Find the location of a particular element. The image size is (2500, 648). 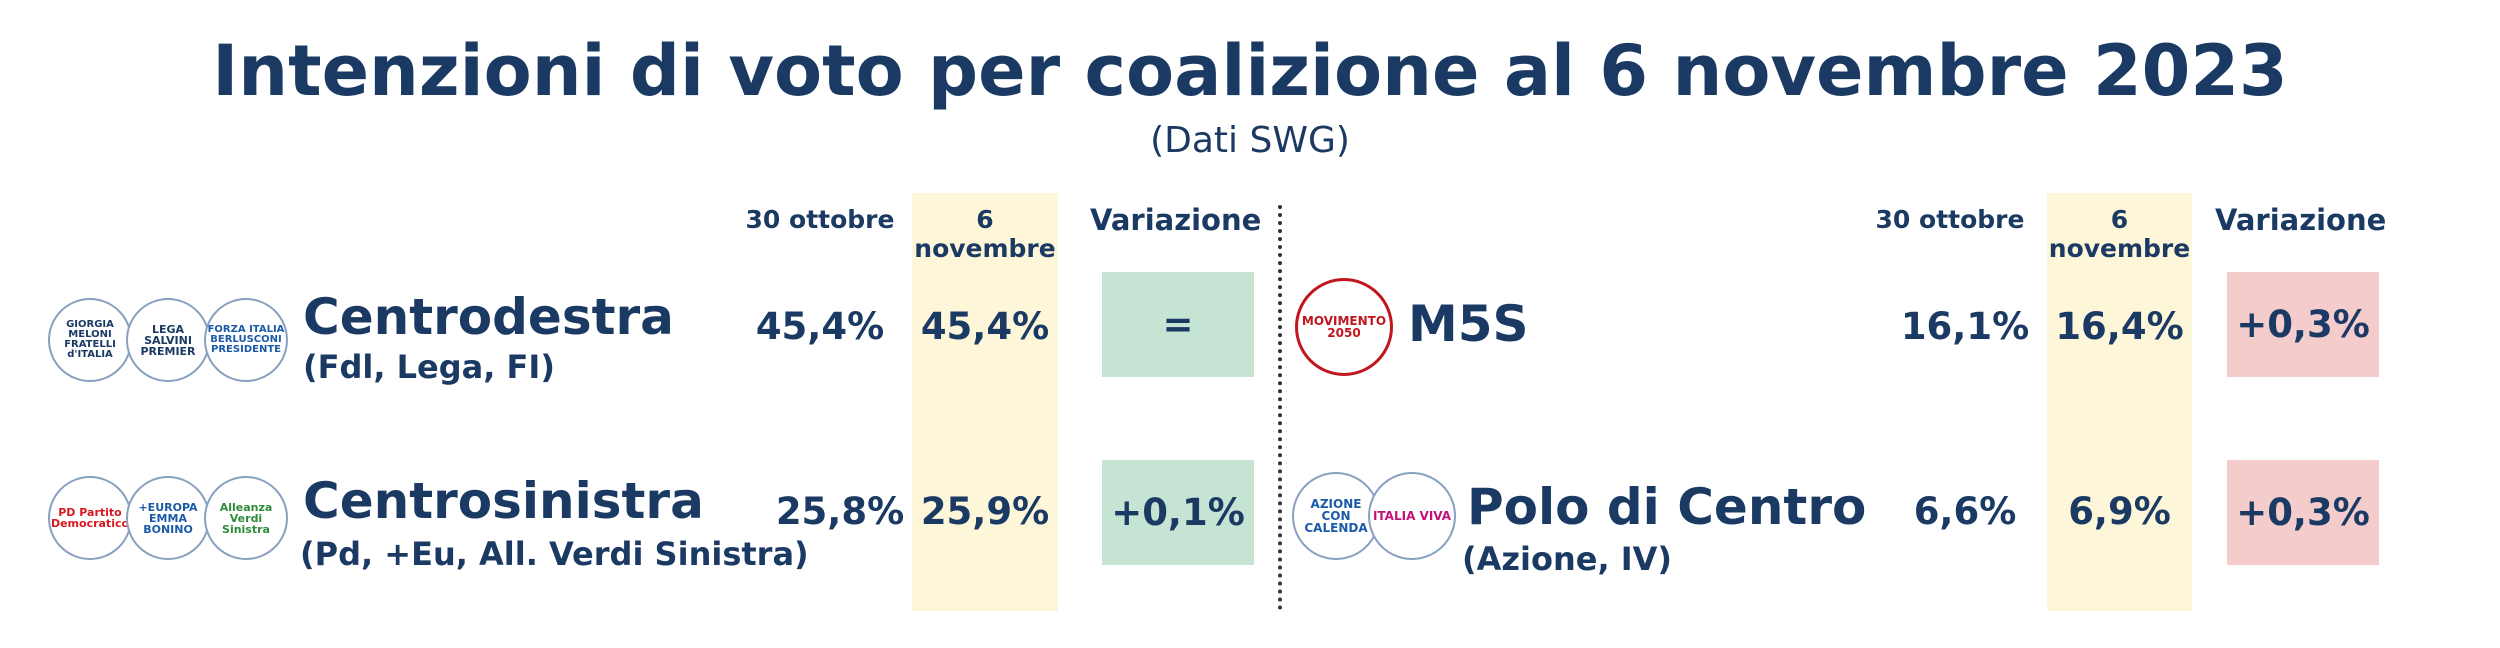

polo-di-centro-logos: AZIONE CON CALENDA ITALIA VIVA is located at coordinates (1377, 515).